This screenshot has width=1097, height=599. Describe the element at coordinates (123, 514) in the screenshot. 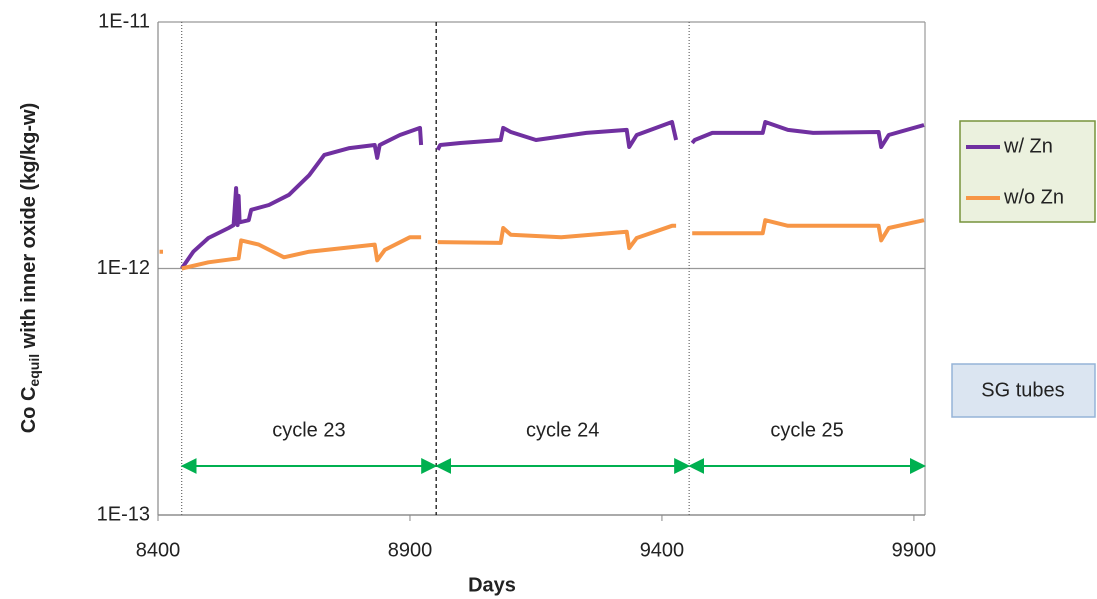

I see `y-tick-label: 1E-13` at that location.